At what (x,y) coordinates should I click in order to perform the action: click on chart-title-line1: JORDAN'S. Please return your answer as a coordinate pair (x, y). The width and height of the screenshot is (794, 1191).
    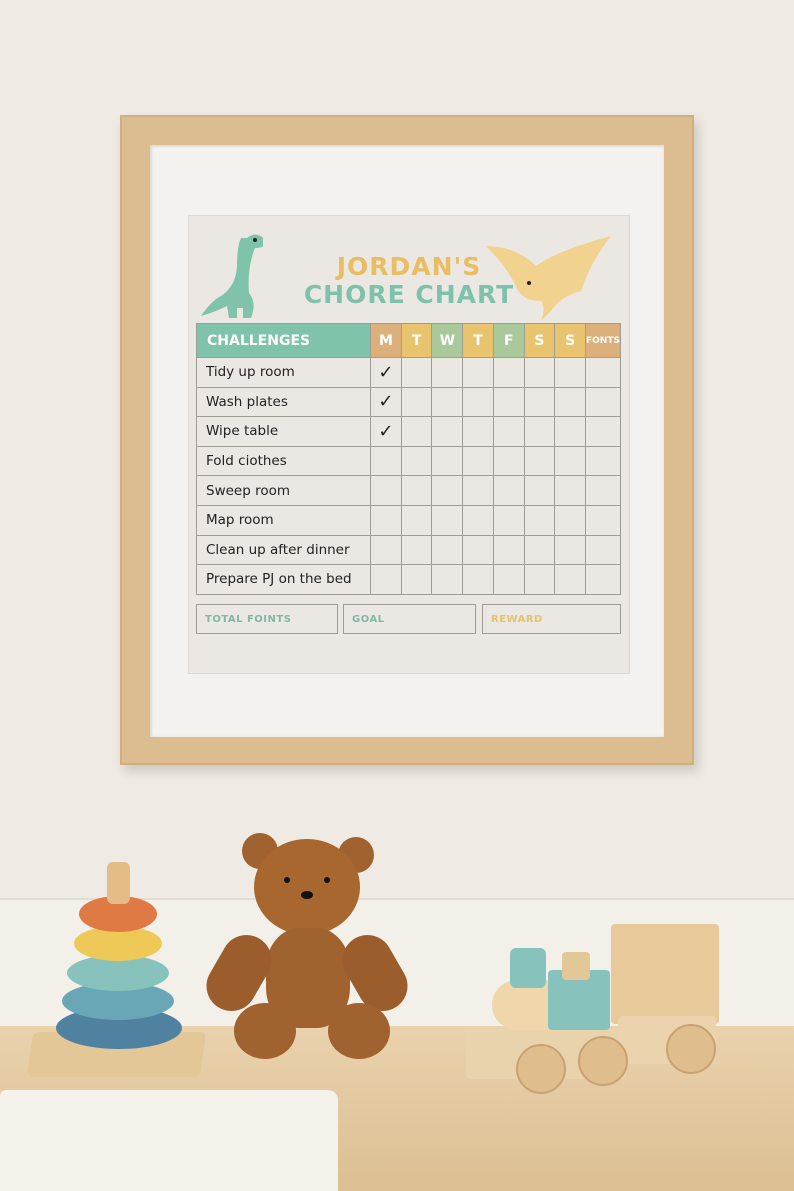
    Looking at the image, I should click on (409, 266).